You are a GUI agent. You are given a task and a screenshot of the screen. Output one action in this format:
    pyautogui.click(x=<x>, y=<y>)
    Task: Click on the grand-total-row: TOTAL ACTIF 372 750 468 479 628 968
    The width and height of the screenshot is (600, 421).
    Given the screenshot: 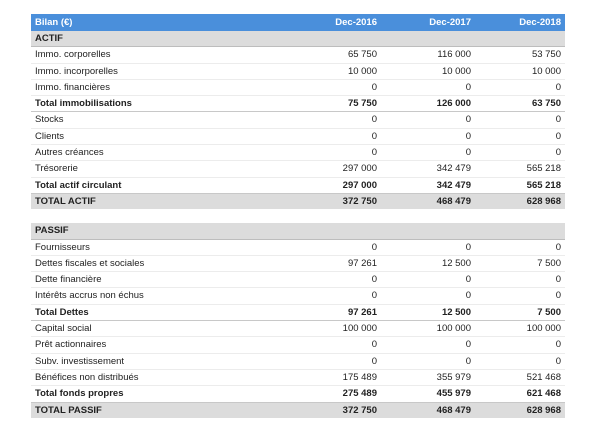 What is the action you would take?
    pyautogui.click(x=298, y=201)
    